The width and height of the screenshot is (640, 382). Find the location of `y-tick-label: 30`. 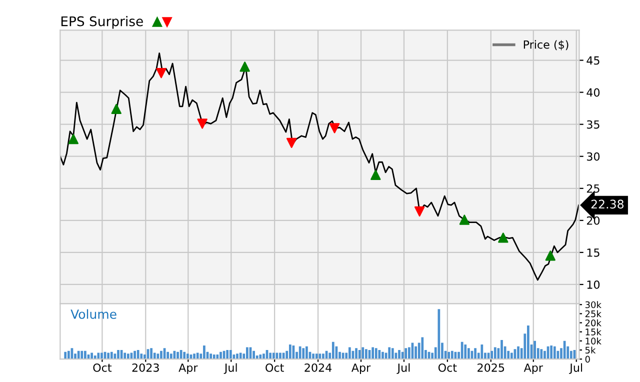

y-tick-label: 30 is located at coordinates (593, 156).